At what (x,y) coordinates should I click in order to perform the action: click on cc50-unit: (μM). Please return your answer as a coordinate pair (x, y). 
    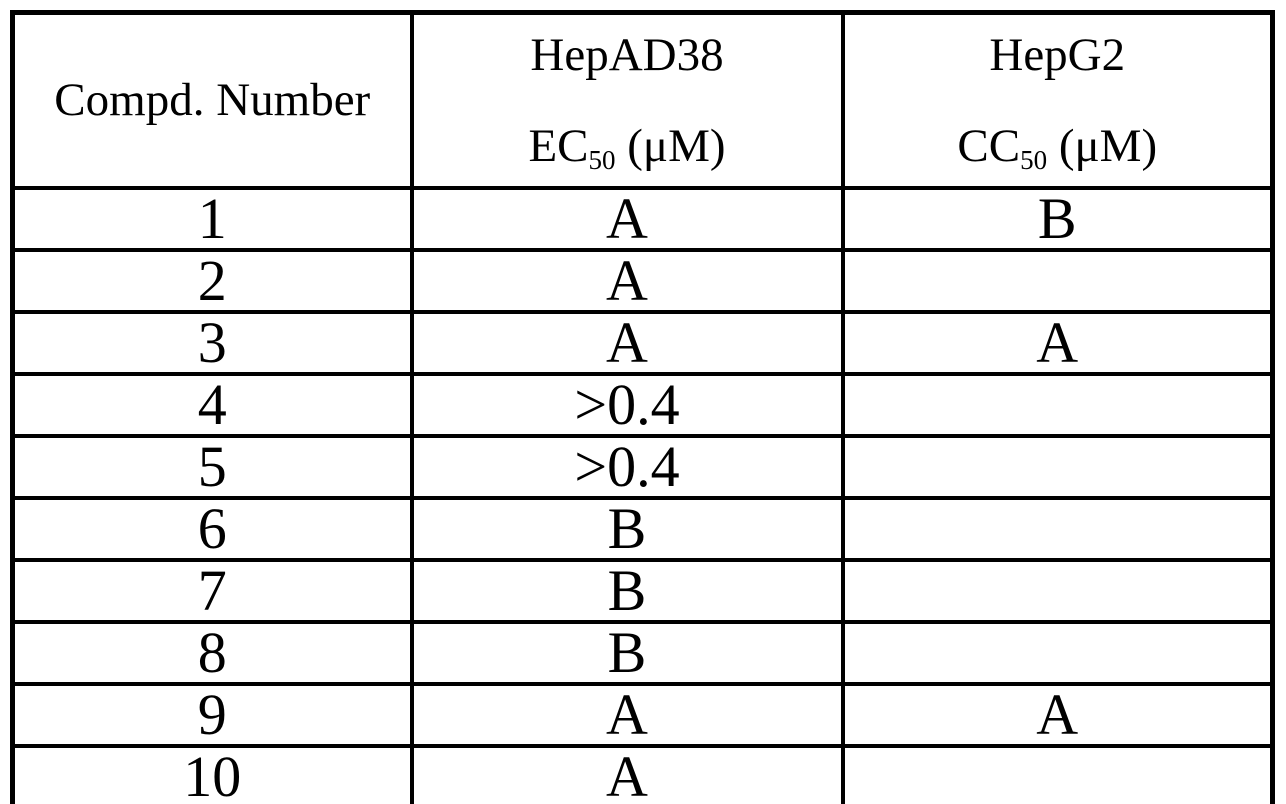
    Looking at the image, I should click on (1102, 145).